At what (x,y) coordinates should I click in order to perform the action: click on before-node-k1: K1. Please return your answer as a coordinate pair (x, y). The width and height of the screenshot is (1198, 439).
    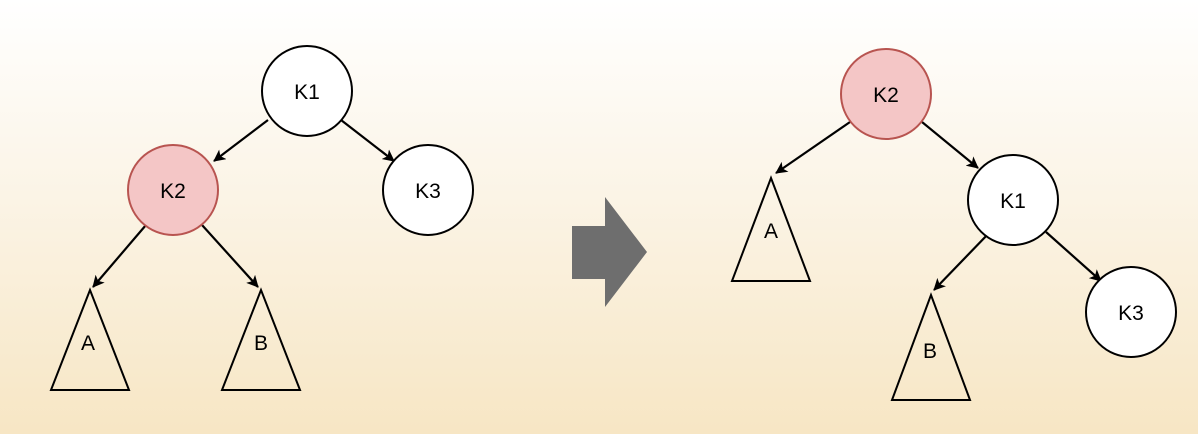
    Looking at the image, I should click on (307, 91).